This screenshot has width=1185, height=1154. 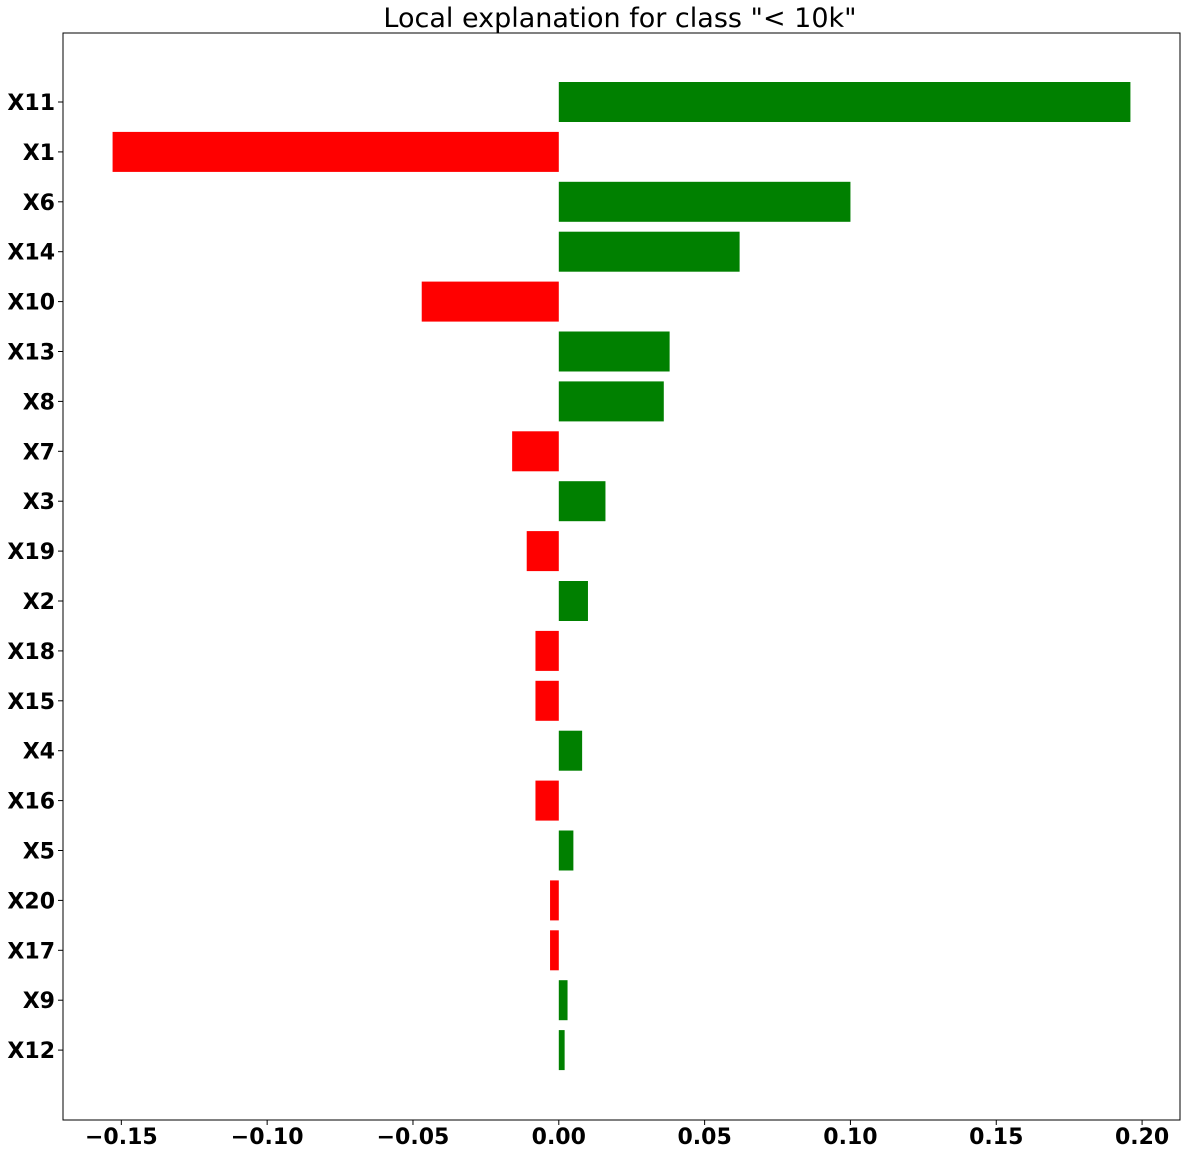 I want to click on xtick-label: 0.15, so click(x=996, y=1137).